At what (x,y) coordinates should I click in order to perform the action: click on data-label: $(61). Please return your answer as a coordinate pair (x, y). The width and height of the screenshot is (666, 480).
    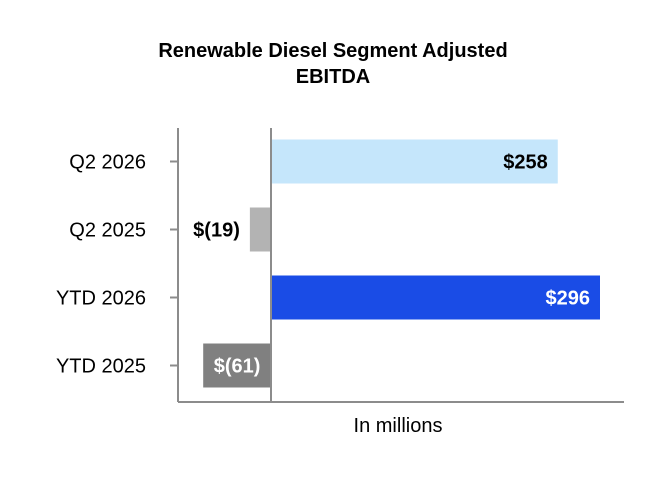
    Looking at the image, I should click on (237, 367).